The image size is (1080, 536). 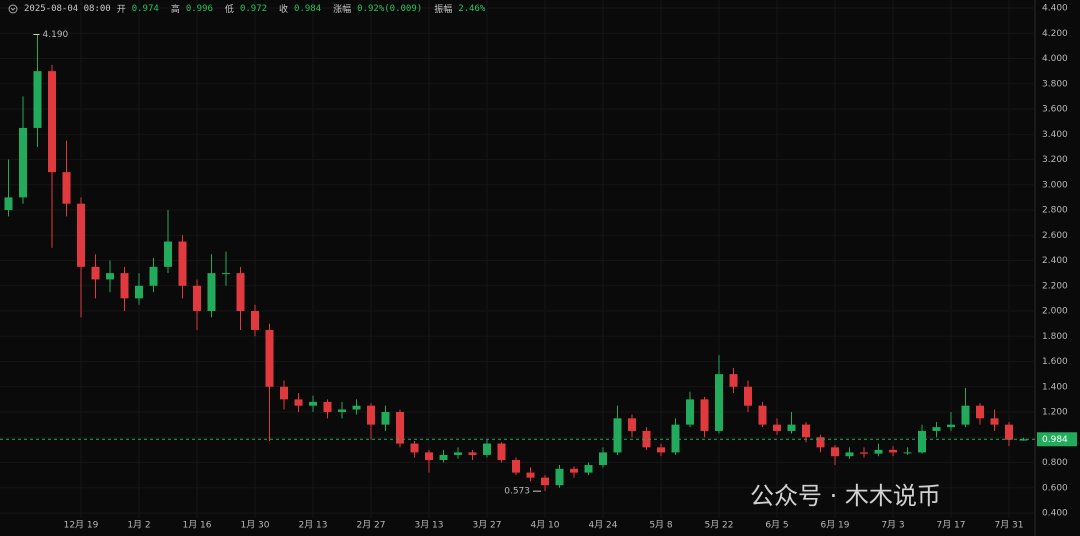 I want to click on x-tick-label: 1月 2, so click(x=138, y=525).